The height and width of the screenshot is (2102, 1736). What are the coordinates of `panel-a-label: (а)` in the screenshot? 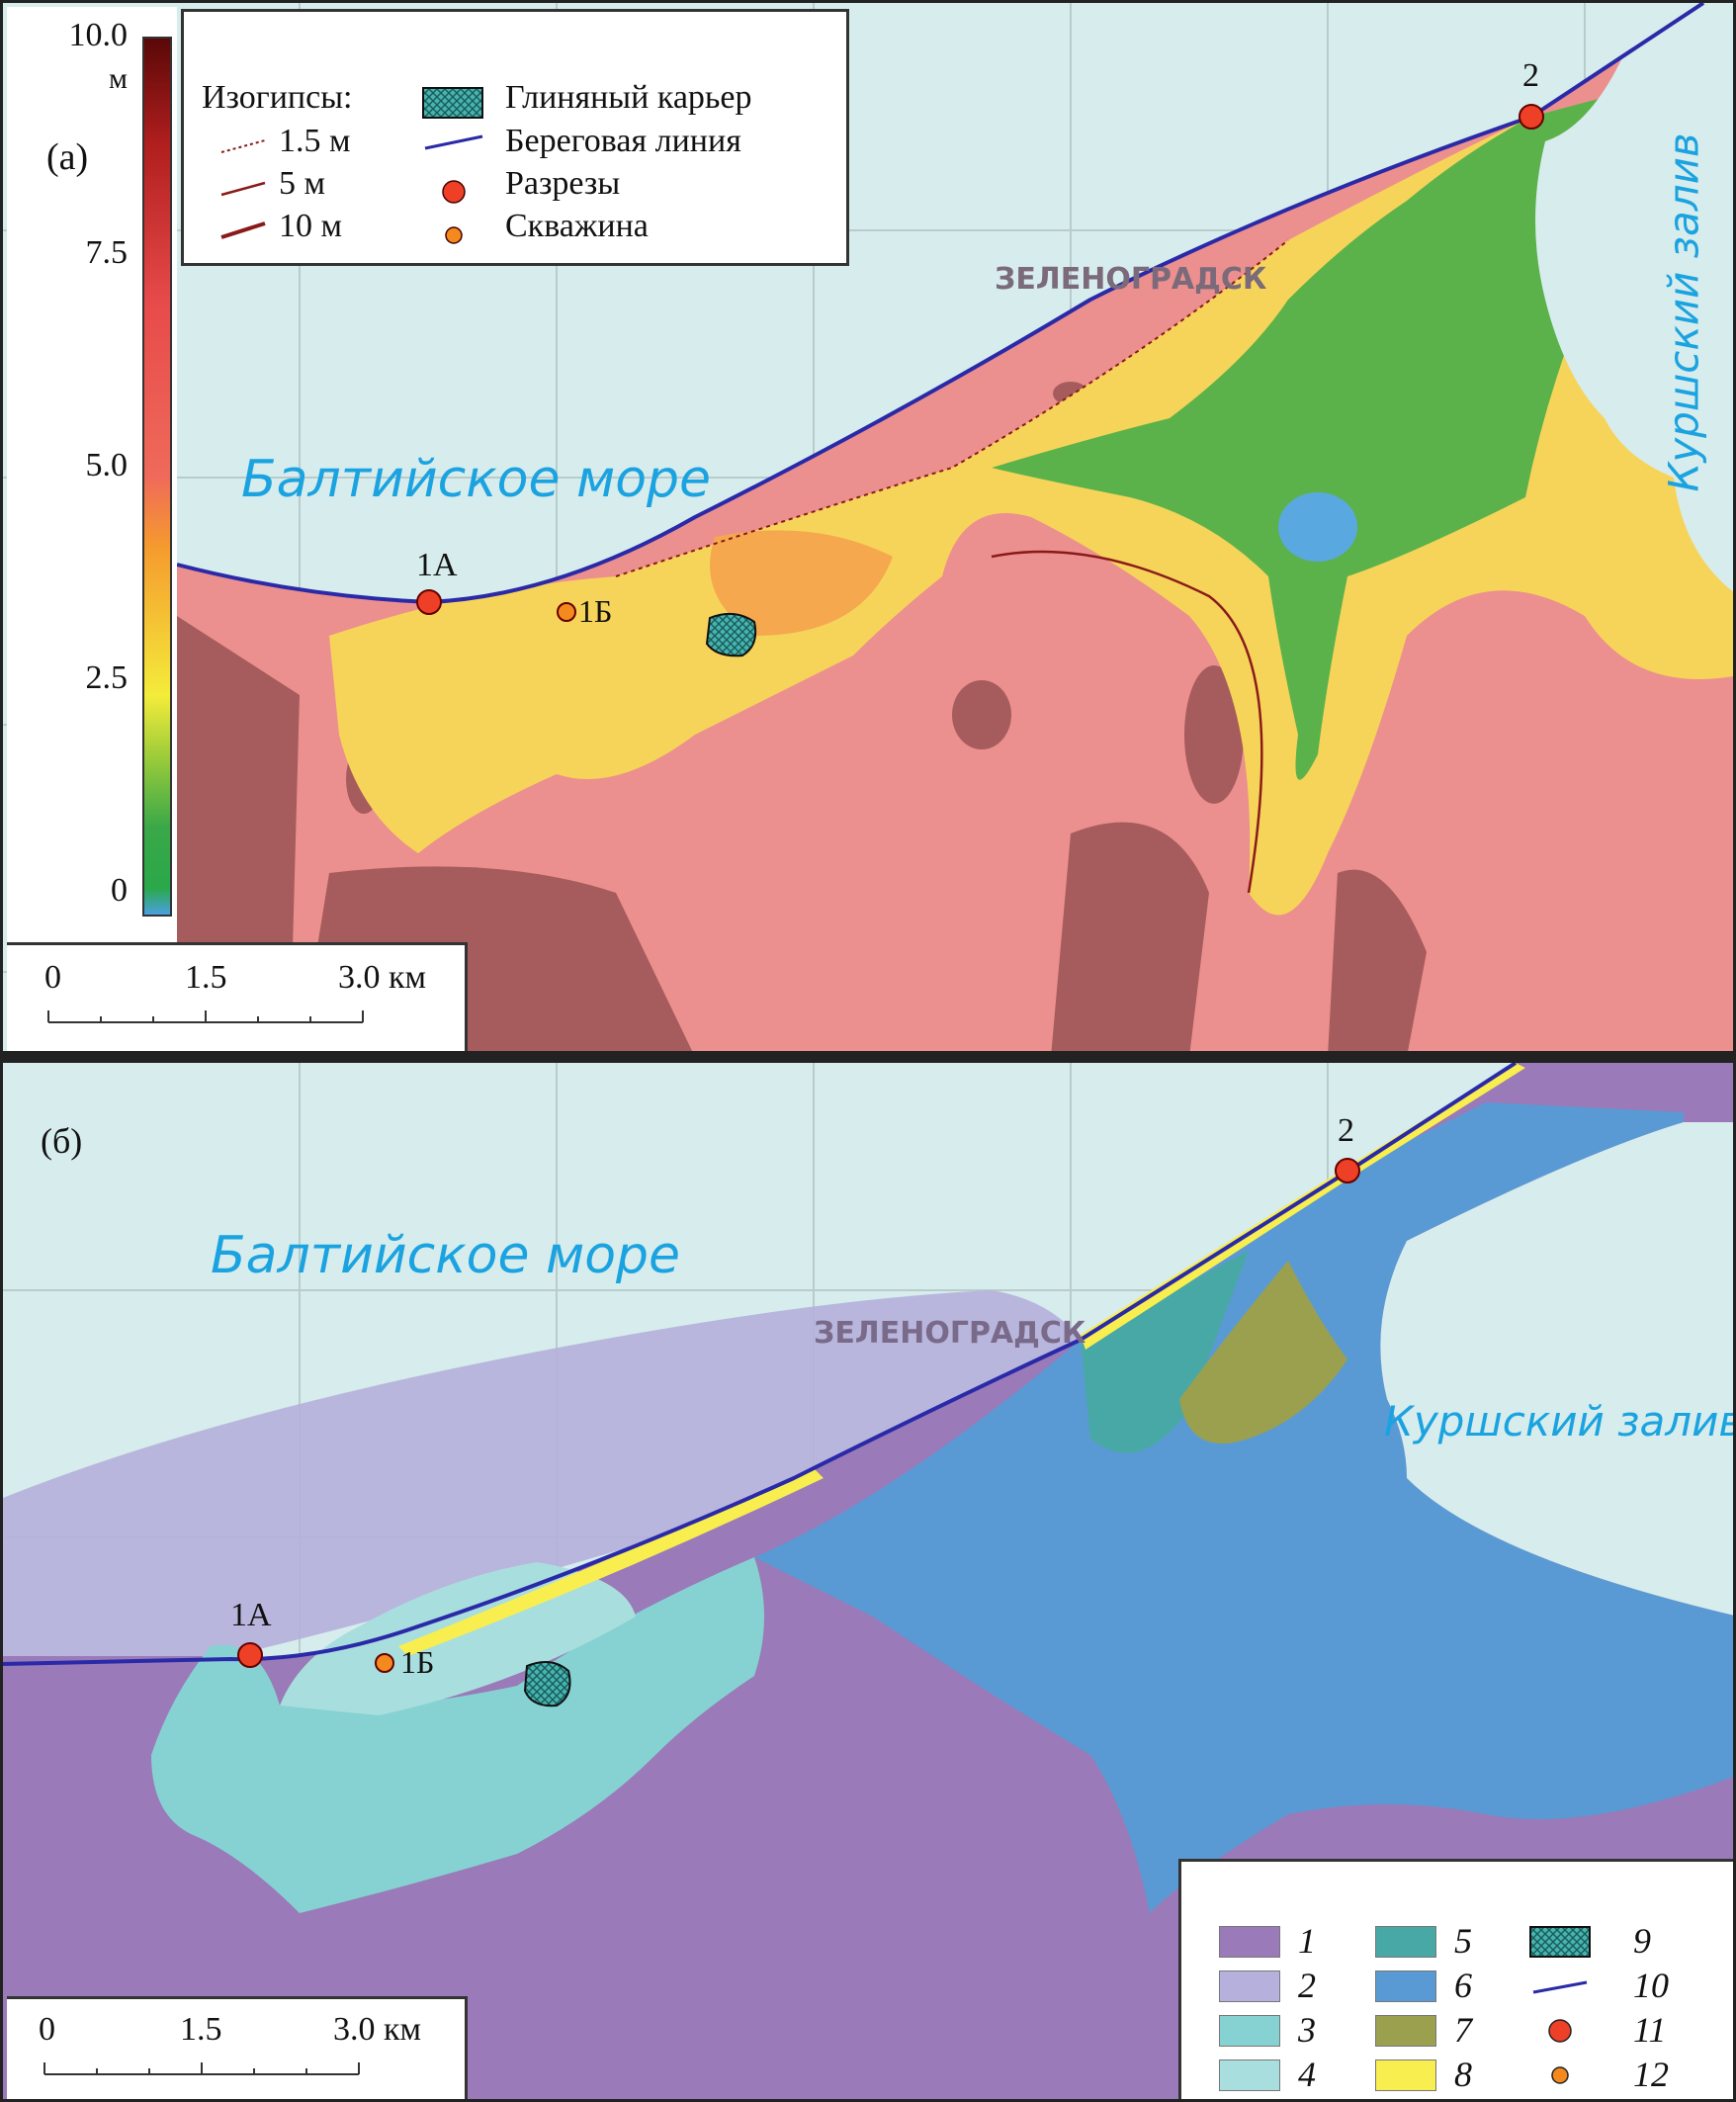 It's located at (67, 157).